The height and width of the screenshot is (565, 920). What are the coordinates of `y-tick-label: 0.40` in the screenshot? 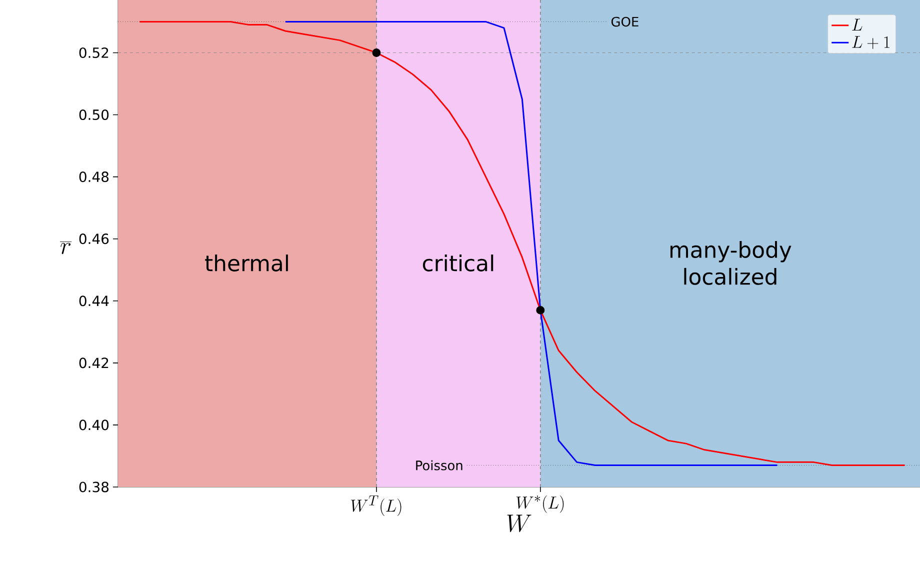 It's located at (94, 425).